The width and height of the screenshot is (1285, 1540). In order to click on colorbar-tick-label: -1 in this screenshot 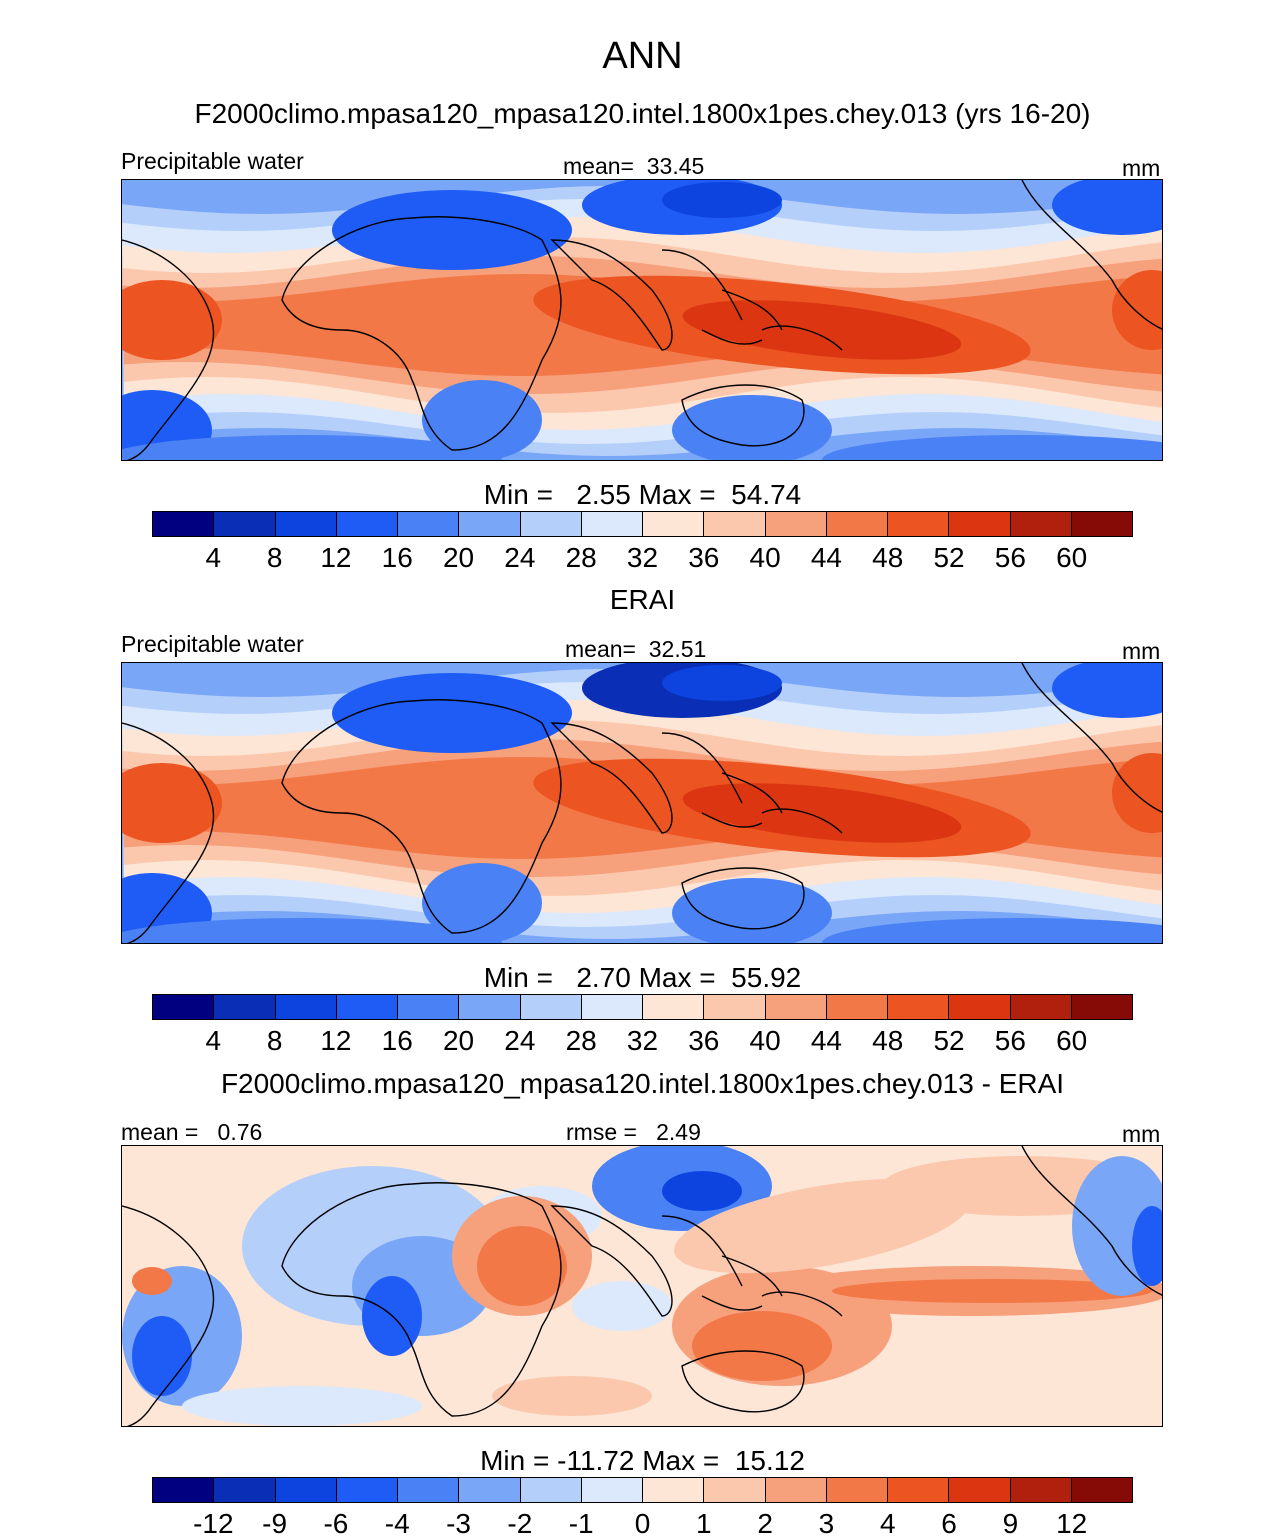, I will do `click(581, 1523)`.